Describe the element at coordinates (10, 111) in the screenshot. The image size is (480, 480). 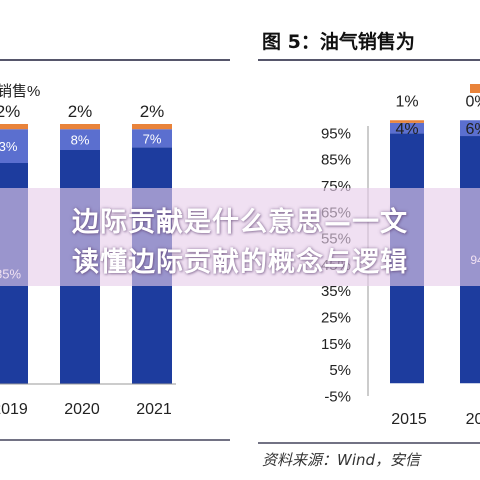
I see `left-data-label-2019-top: 2%` at that location.